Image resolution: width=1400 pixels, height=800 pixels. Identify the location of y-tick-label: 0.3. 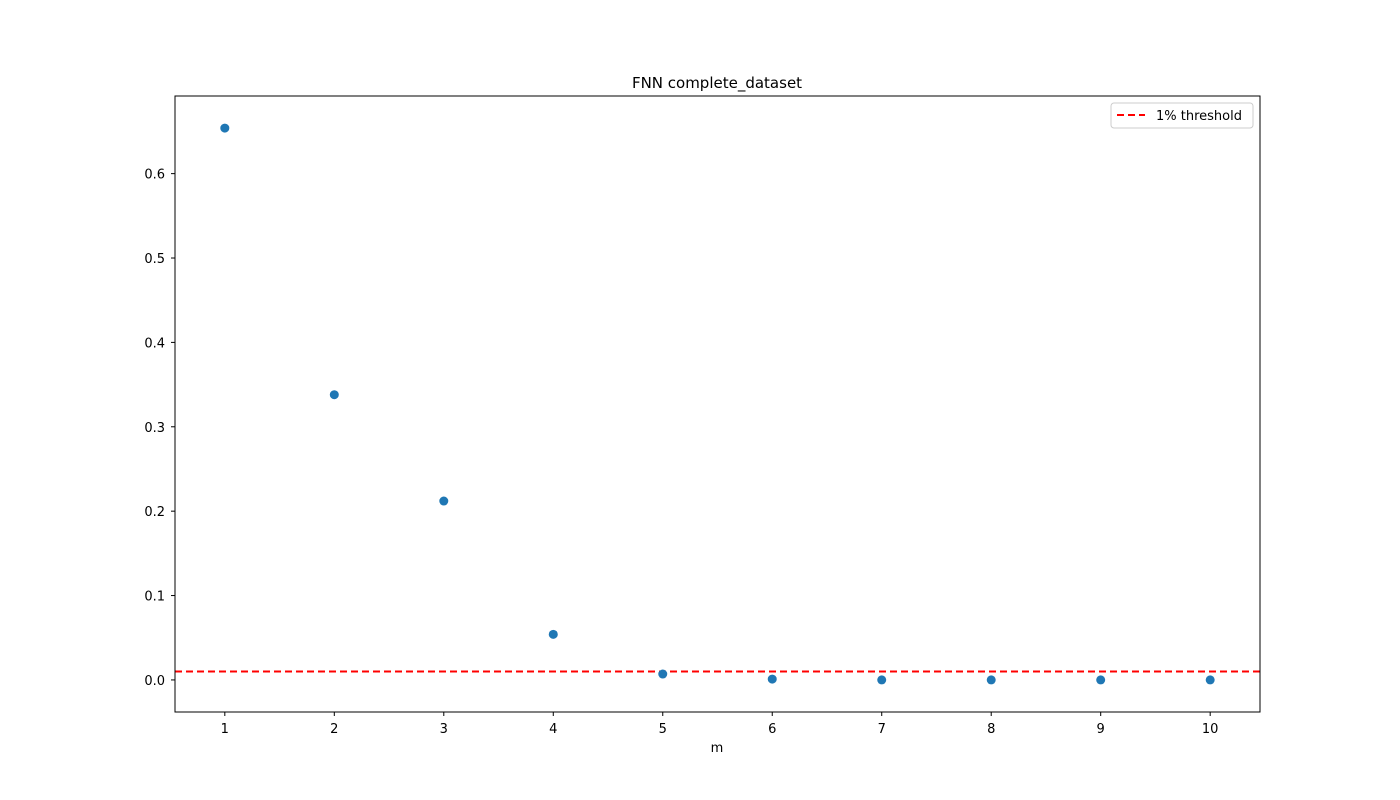
(154, 428).